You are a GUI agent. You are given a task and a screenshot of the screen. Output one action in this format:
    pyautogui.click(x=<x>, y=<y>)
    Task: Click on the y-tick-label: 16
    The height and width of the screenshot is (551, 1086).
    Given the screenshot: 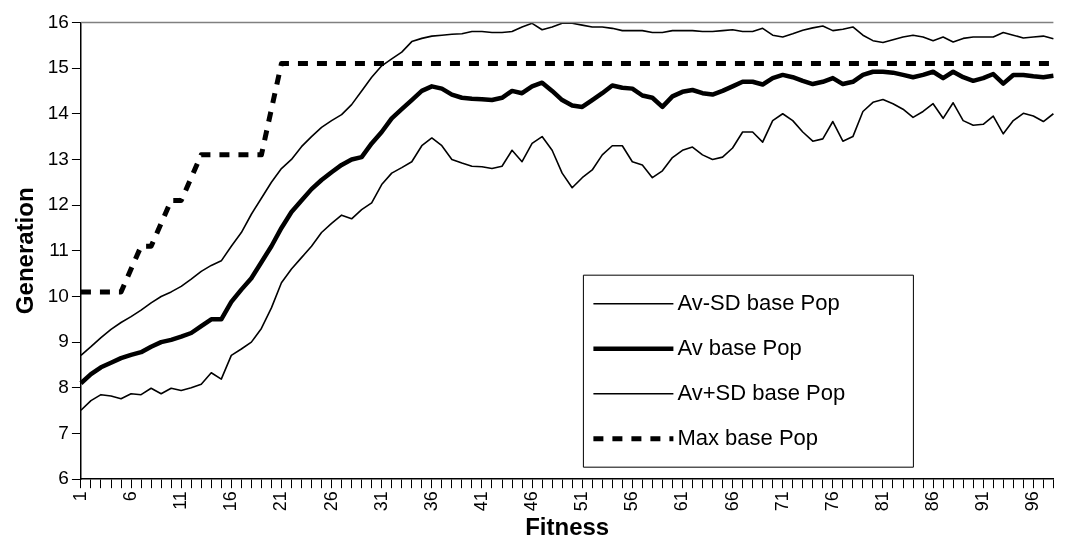 What is the action you would take?
    pyautogui.click(x=58, y=21)
    